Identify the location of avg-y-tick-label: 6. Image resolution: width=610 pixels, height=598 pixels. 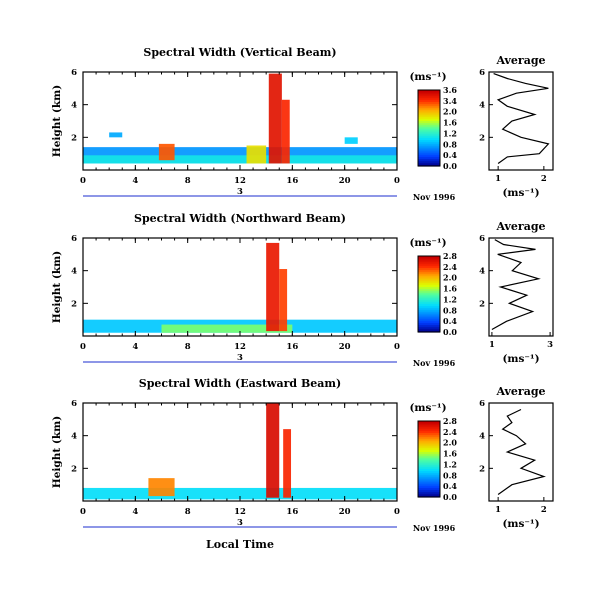
(482, 404).